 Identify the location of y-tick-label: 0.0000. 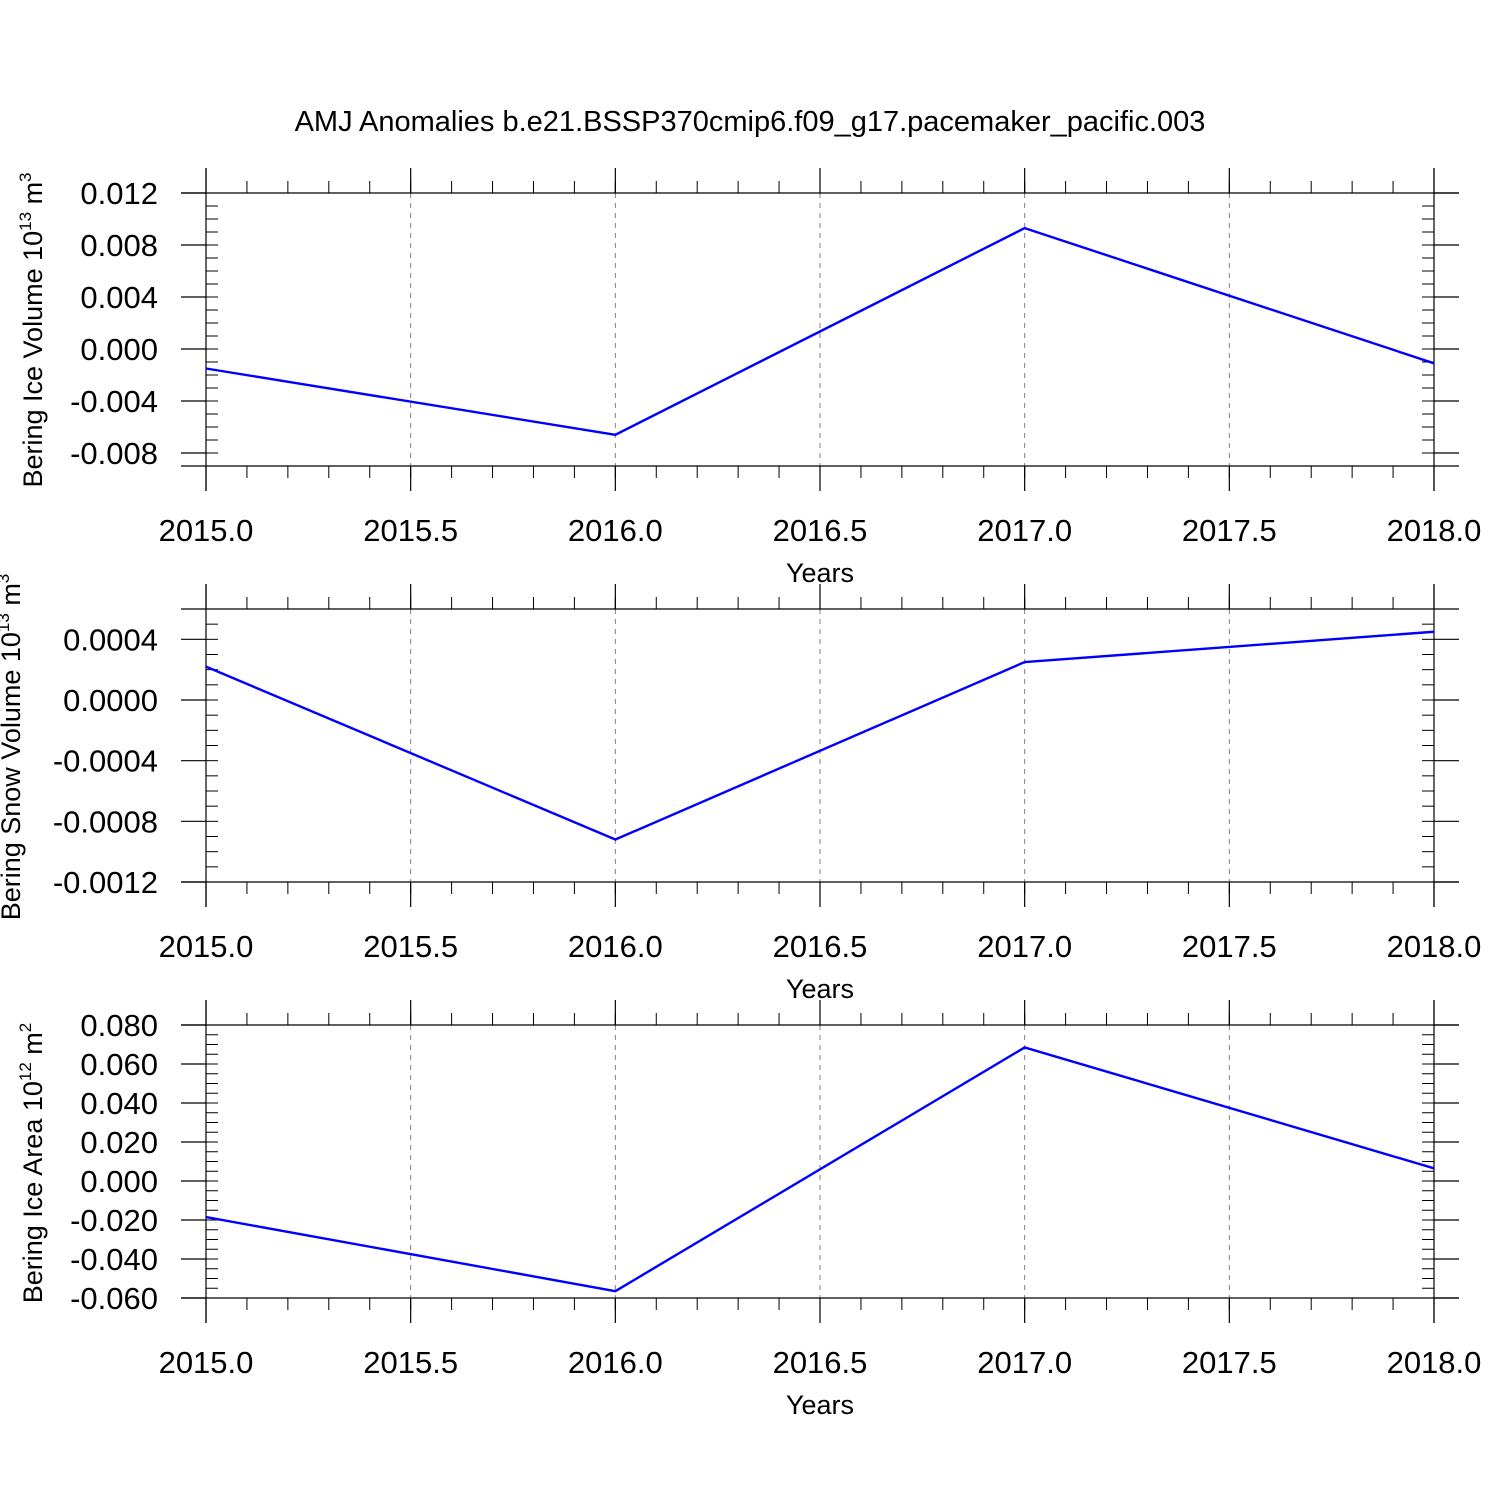
(110, 700).